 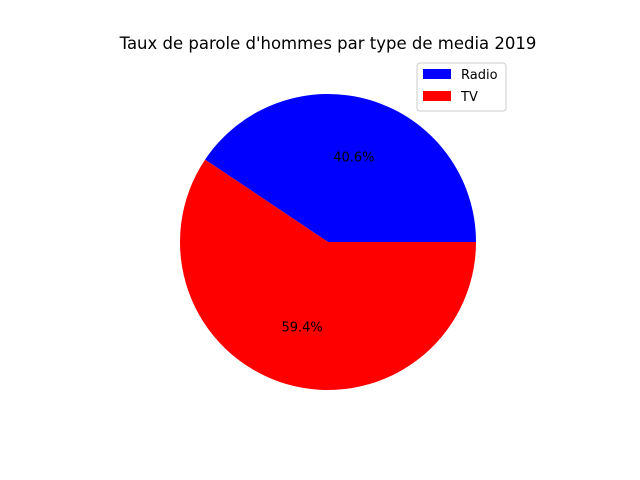 I want to click on pie-percent-labels: 40.6% 59.4%, so click(x=327, y=243).